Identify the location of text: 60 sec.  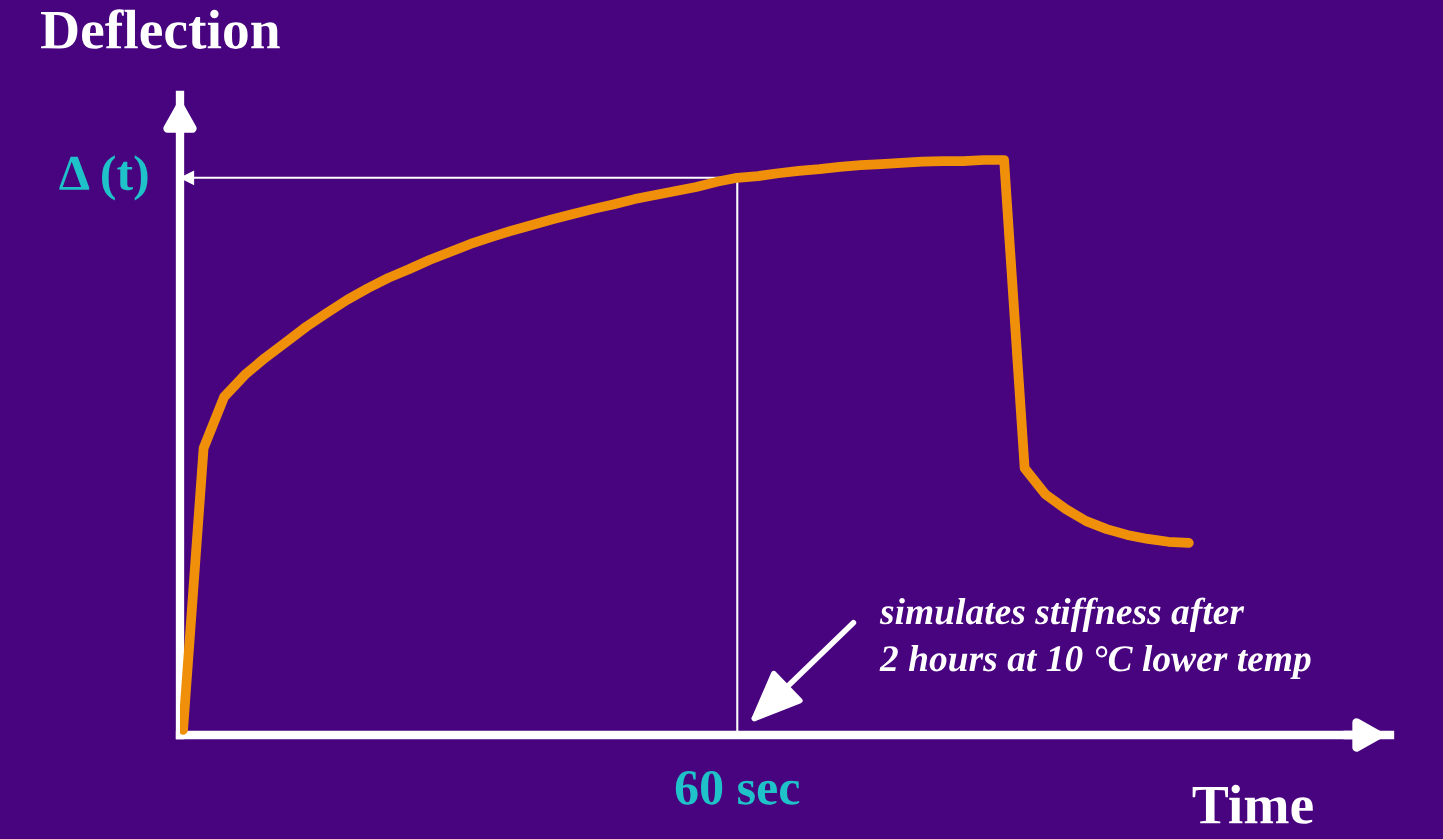
(737, 787).